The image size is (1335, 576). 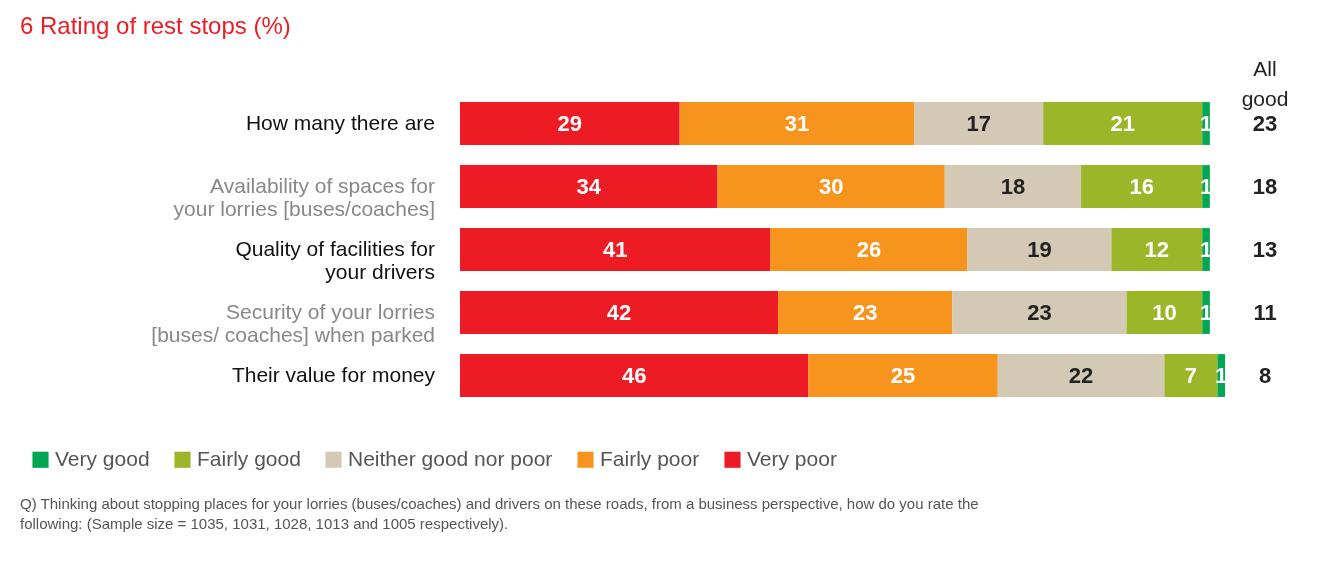 I want to click on data-label: 16, so click(x=1141, y=186).